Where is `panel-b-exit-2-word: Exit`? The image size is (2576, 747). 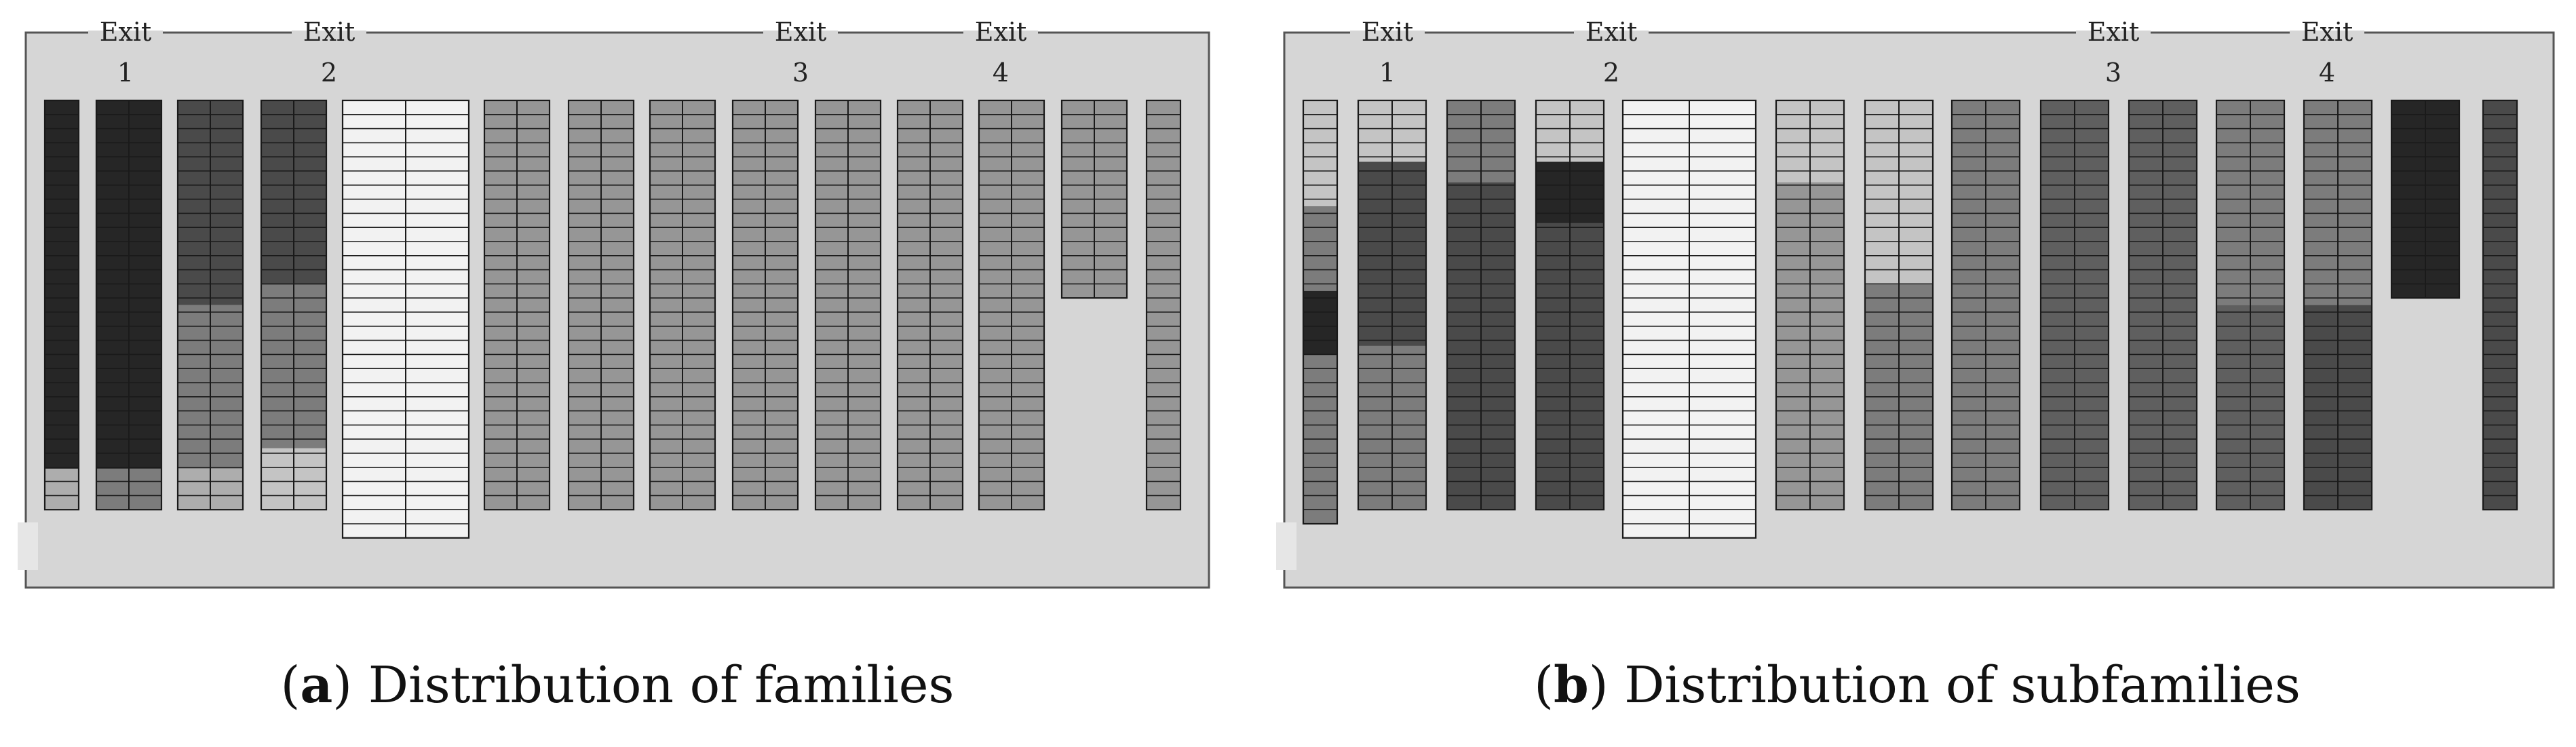 panel-b-exit-2-word: Exit is located at coordinates (1611, 32).